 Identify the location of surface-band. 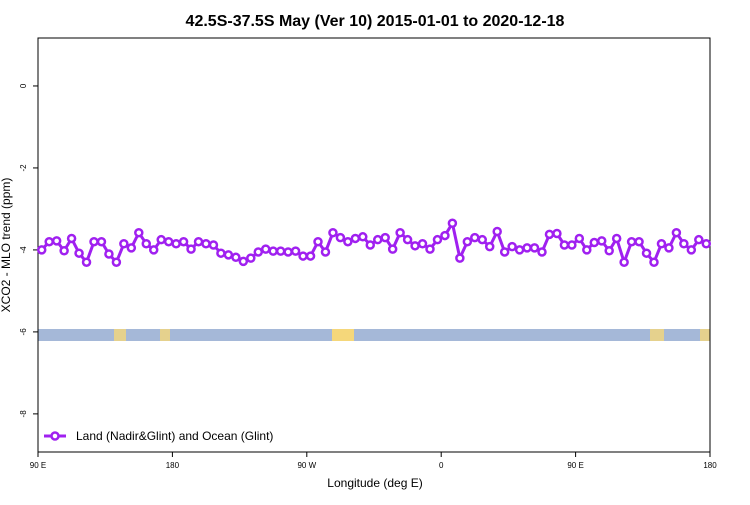
(374, 335).